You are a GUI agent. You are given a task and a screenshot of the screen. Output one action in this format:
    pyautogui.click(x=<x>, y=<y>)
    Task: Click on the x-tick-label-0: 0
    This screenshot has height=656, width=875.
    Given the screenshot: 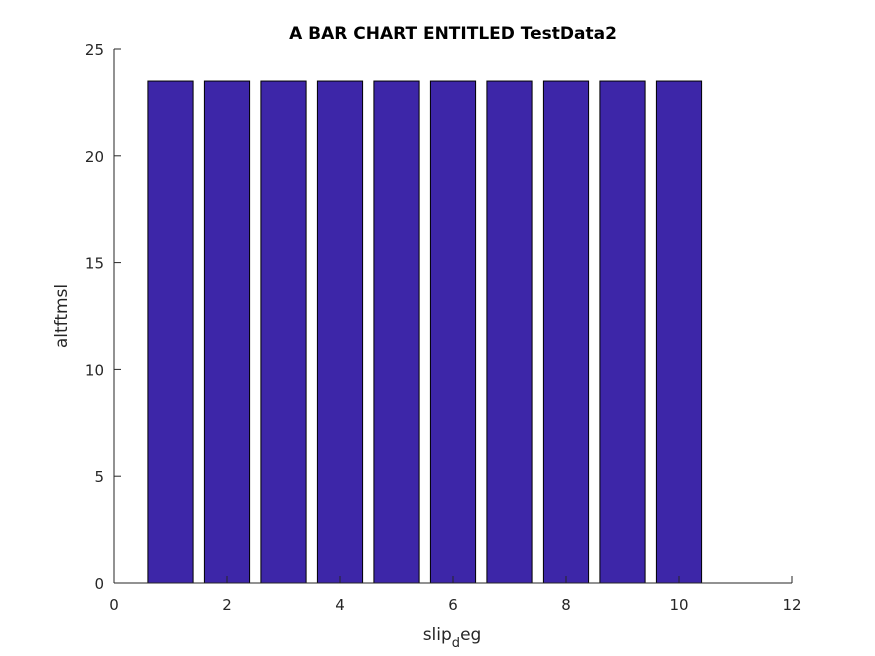 What is the action you would take?
    pyautogui.click(x=114, y=605)
    